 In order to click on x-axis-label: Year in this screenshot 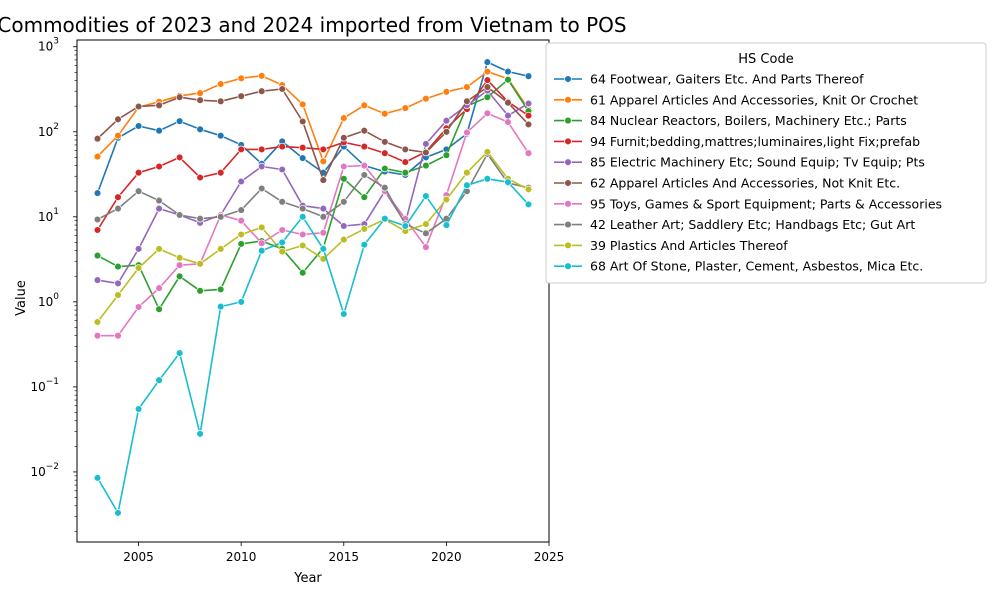, I will do `click(307, 578)`.